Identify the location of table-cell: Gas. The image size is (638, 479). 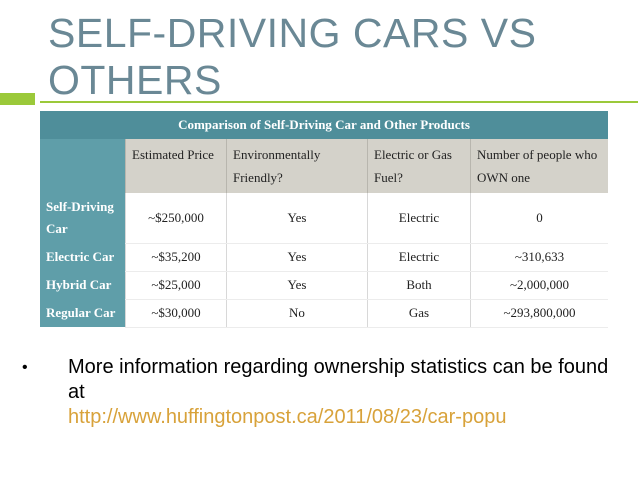
(419, 313).